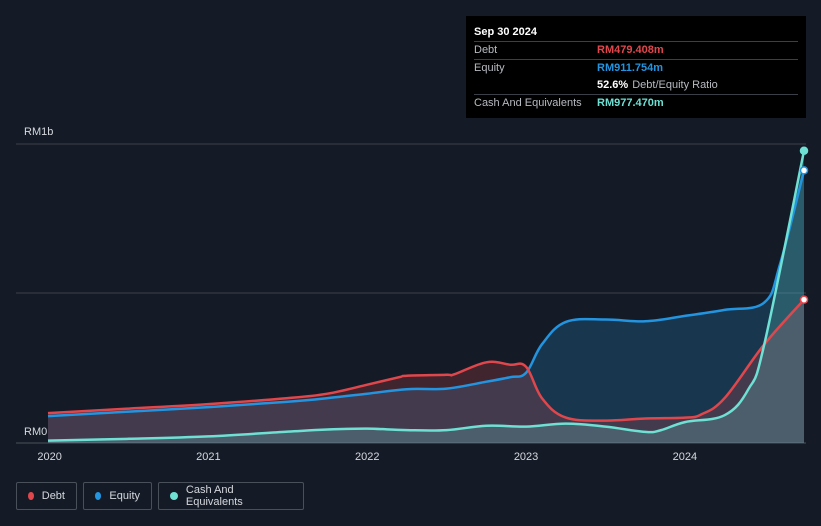 This screenshot has width=821, height=526. What do you see at coordinates (630, 50) in the screenshot?
I see `tooltip-debt-value: RM479.408m` at bounding box center [630, 50].